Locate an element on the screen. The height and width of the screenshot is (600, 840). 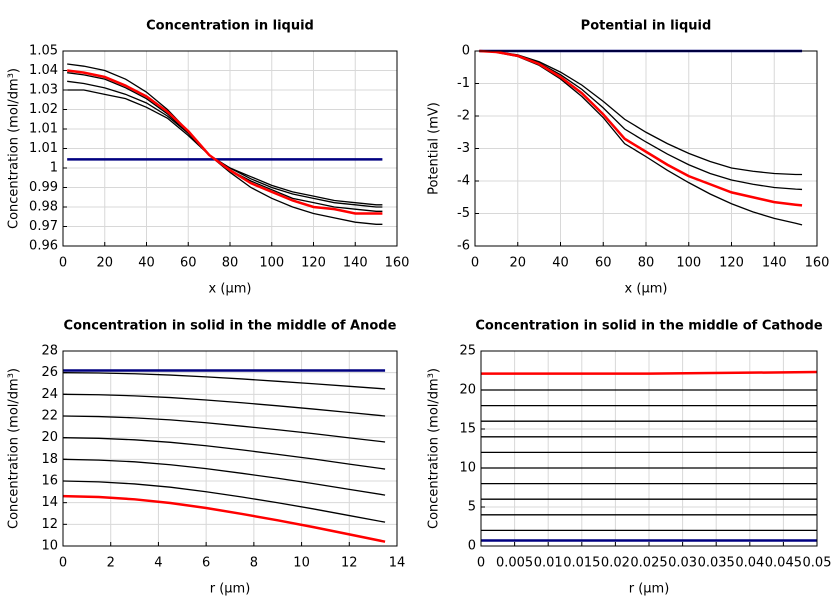
y-tick-label: -3 is located at coordinates (463, 148).